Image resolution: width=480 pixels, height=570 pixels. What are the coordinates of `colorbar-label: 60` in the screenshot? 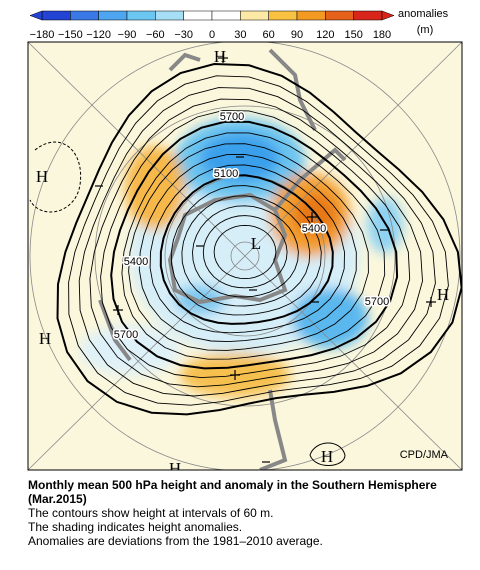 It's located at (269, 35).